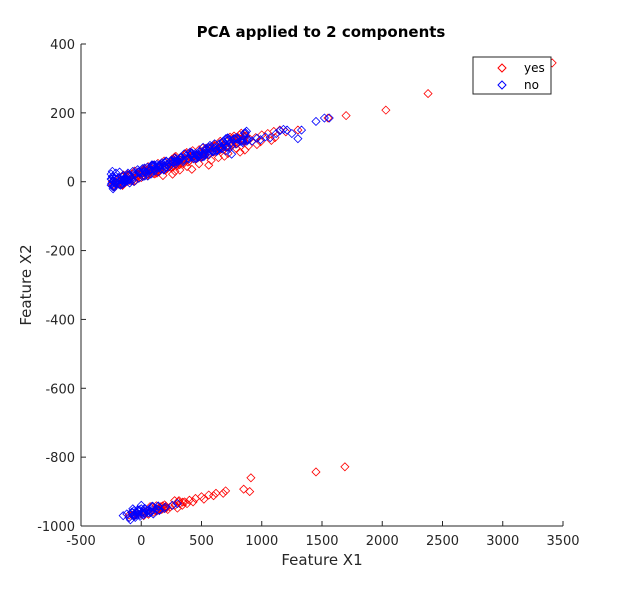 The width and height of the screenshot is (621, 591). What do you see at coordinates (62, 114) in the screenshot?
I see `y-tick-label: 200` at bounding box center [62, 114].